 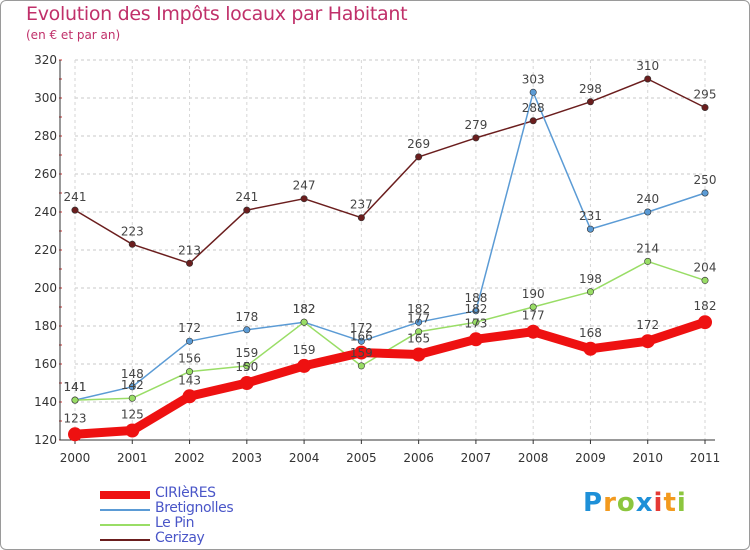 What do you see at coordinates (247, 458) in the screenshot?
I see `x-tick-label: 2003` at bounding box center [247, 458].